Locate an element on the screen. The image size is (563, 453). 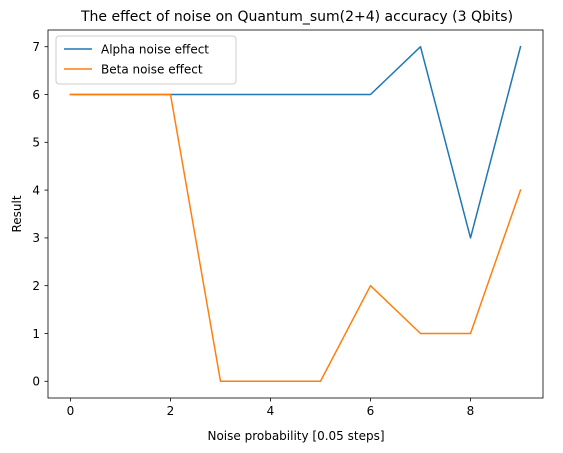
legend-label: Alpha noise effect is located at coordinates (155, 49).